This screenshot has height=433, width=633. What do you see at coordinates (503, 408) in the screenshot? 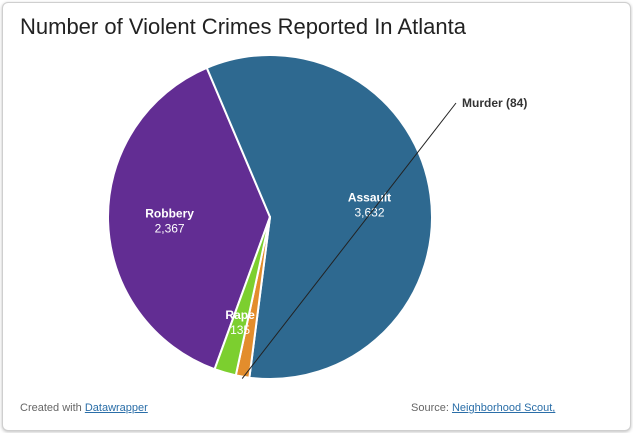
I see `source-link: Neighborhood Scout,` at bounding box center [503, 408].